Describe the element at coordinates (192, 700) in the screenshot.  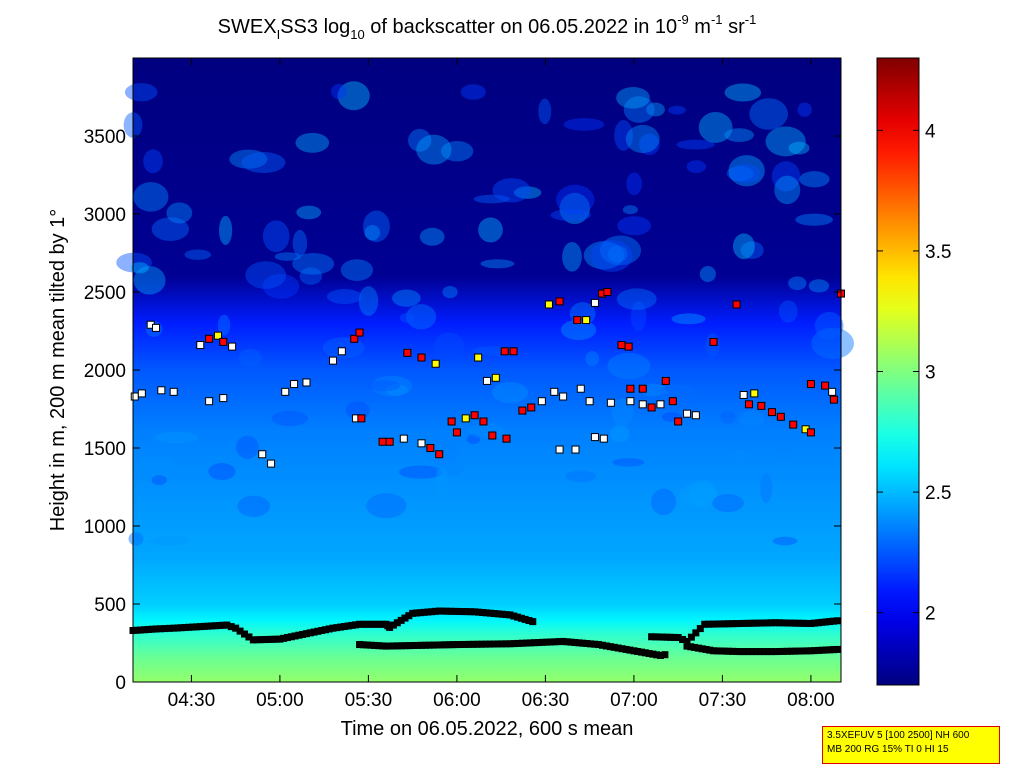
I see `x-tick-label: 04:30` at that location.